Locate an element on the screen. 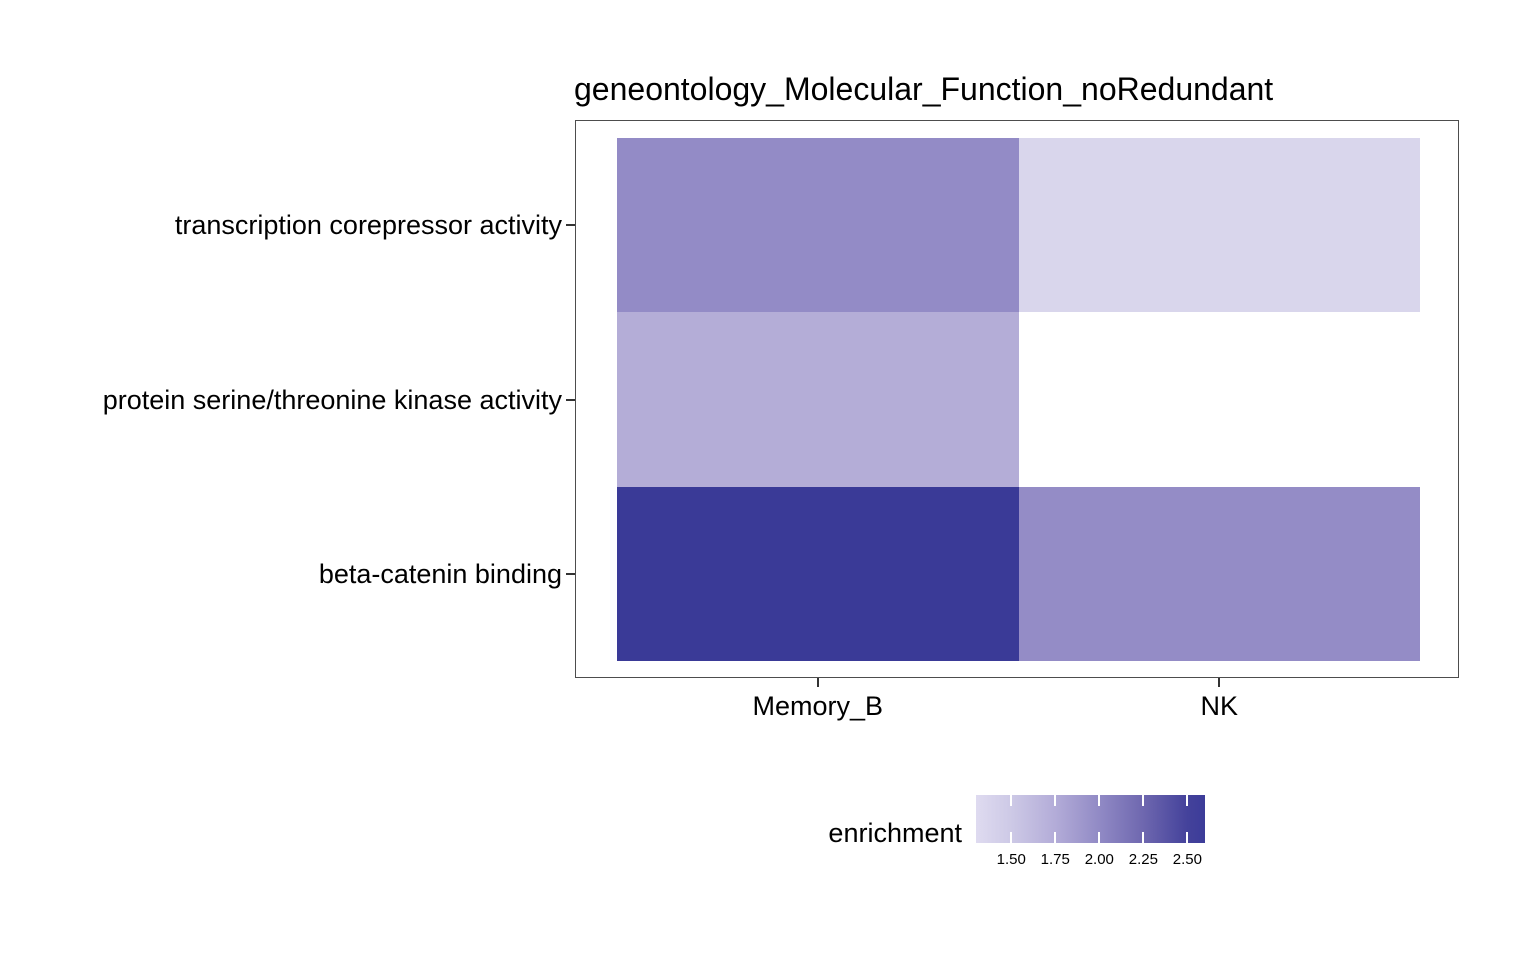 This screenshot has height=960, width=1536. x-axis-label: Memory_B is located at coordinates (818, 706).